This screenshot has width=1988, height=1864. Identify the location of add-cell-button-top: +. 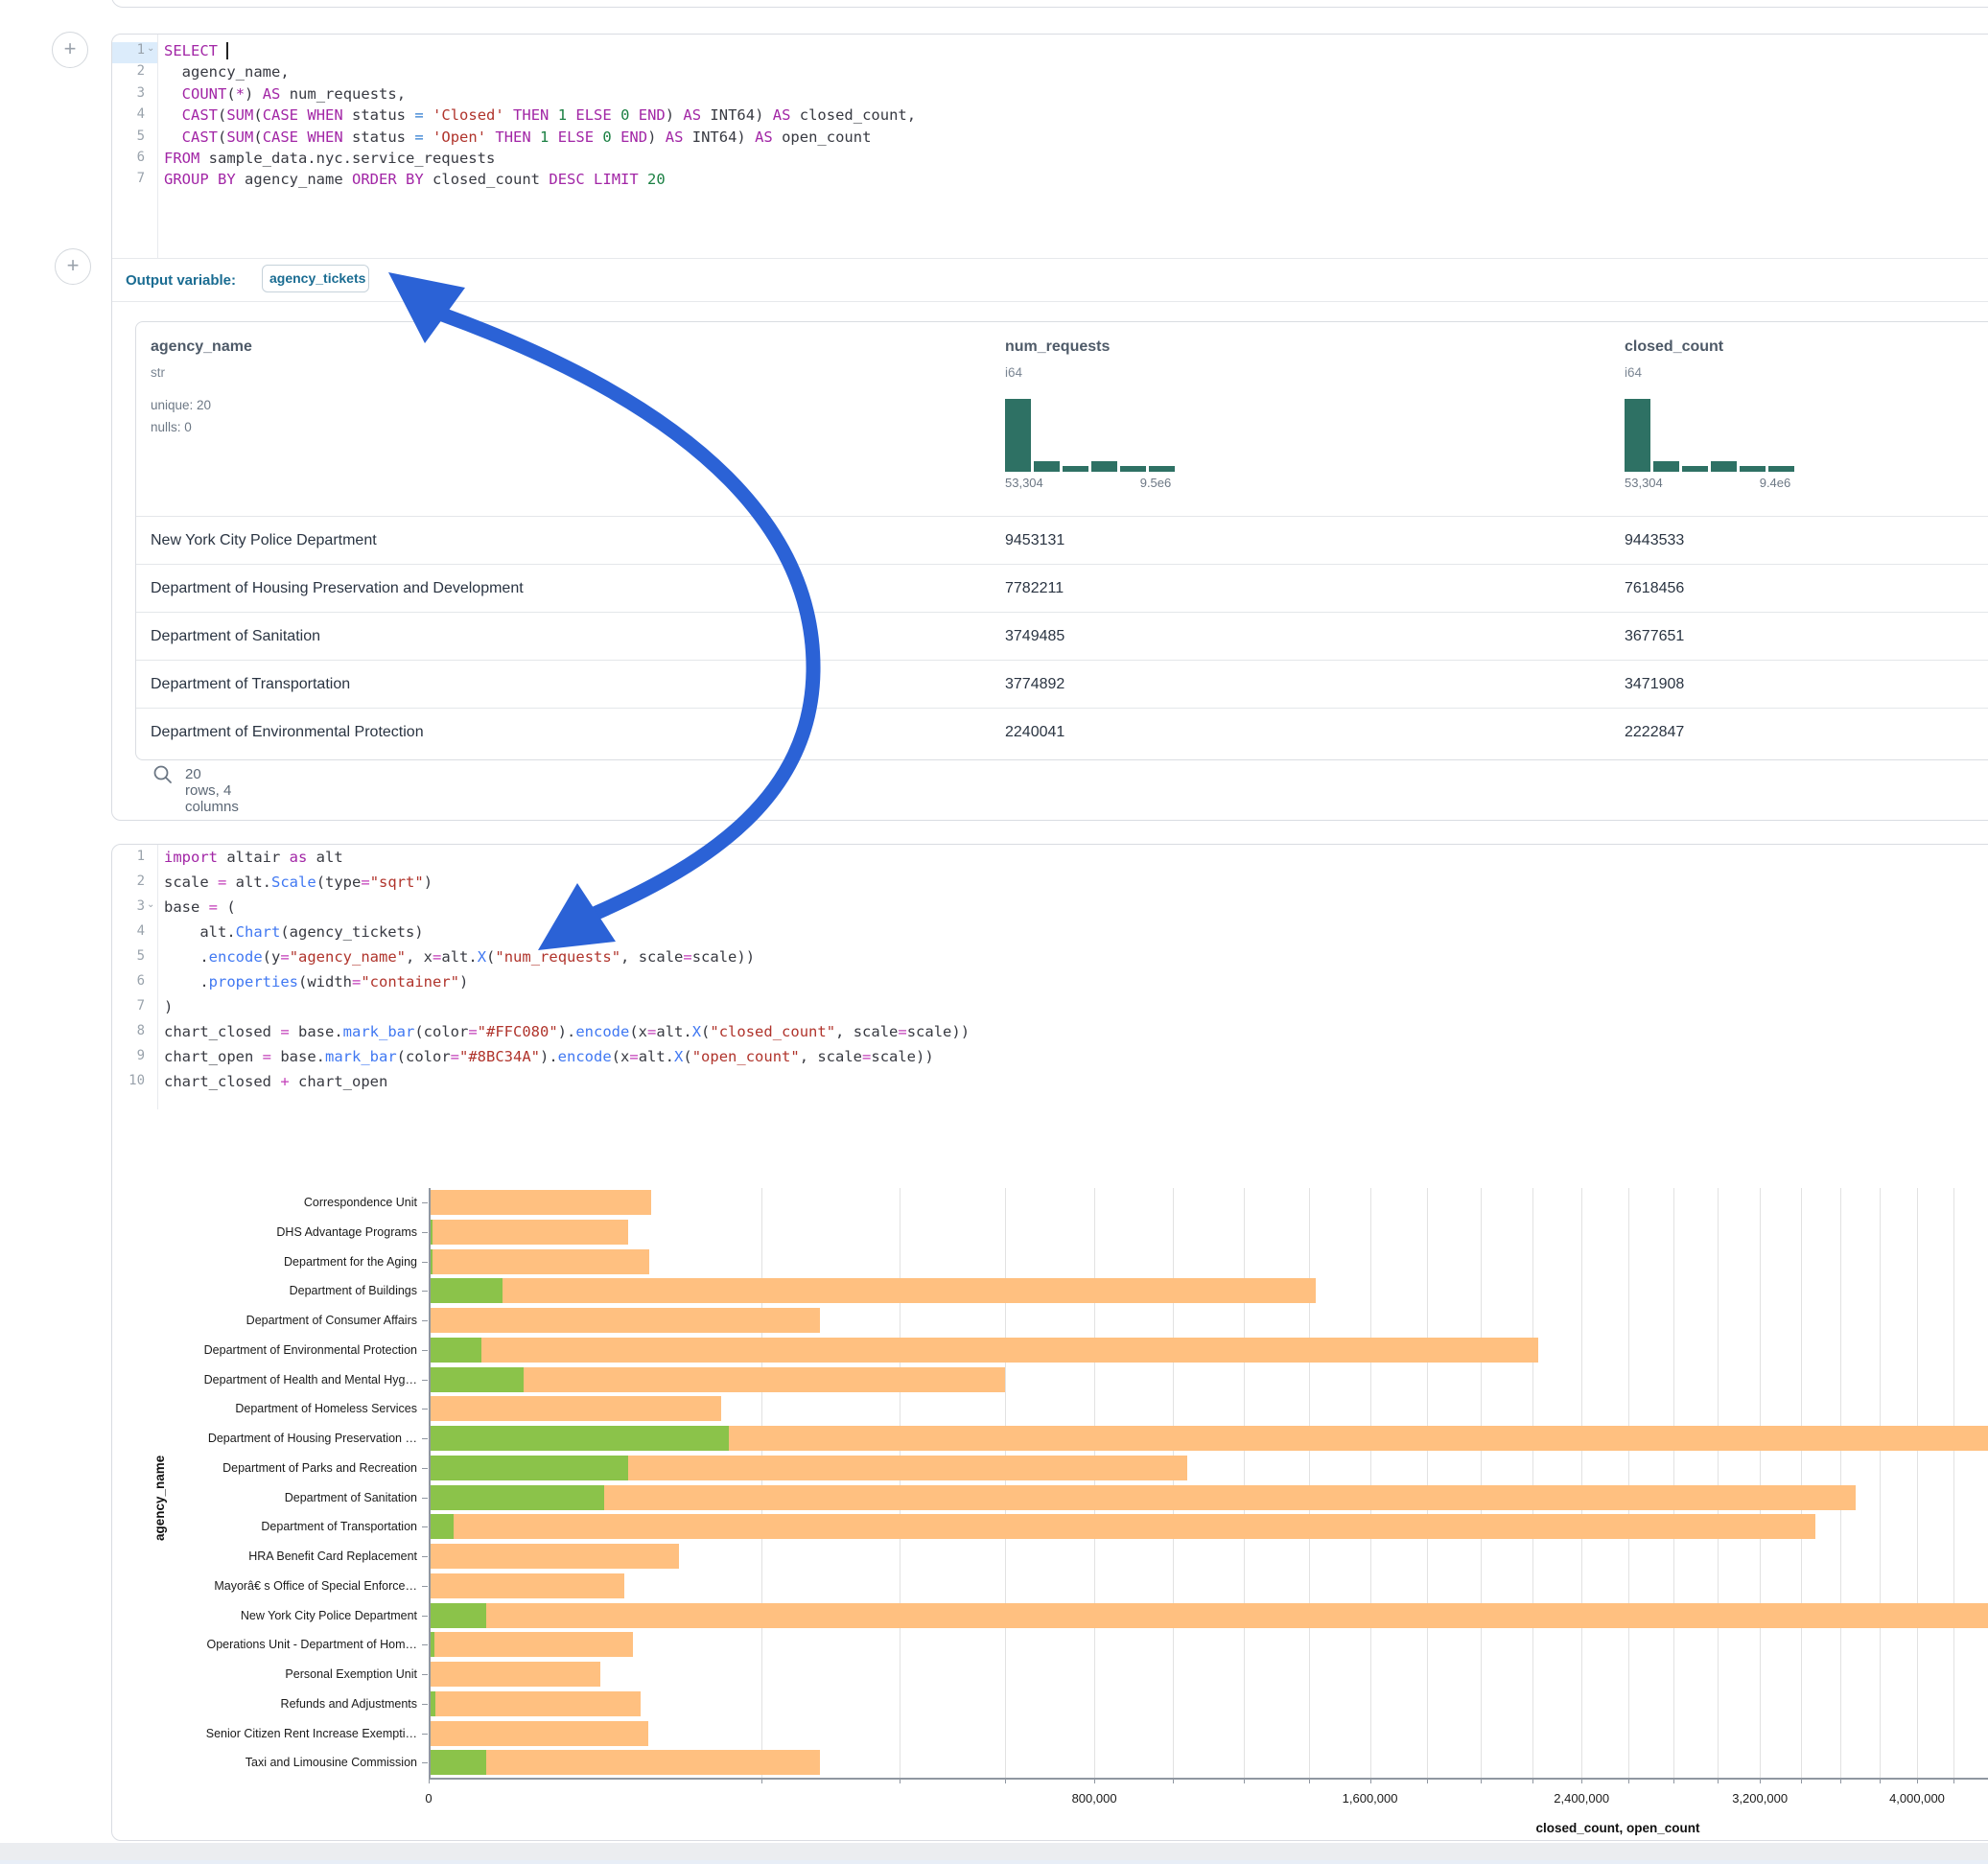
(70, 50).